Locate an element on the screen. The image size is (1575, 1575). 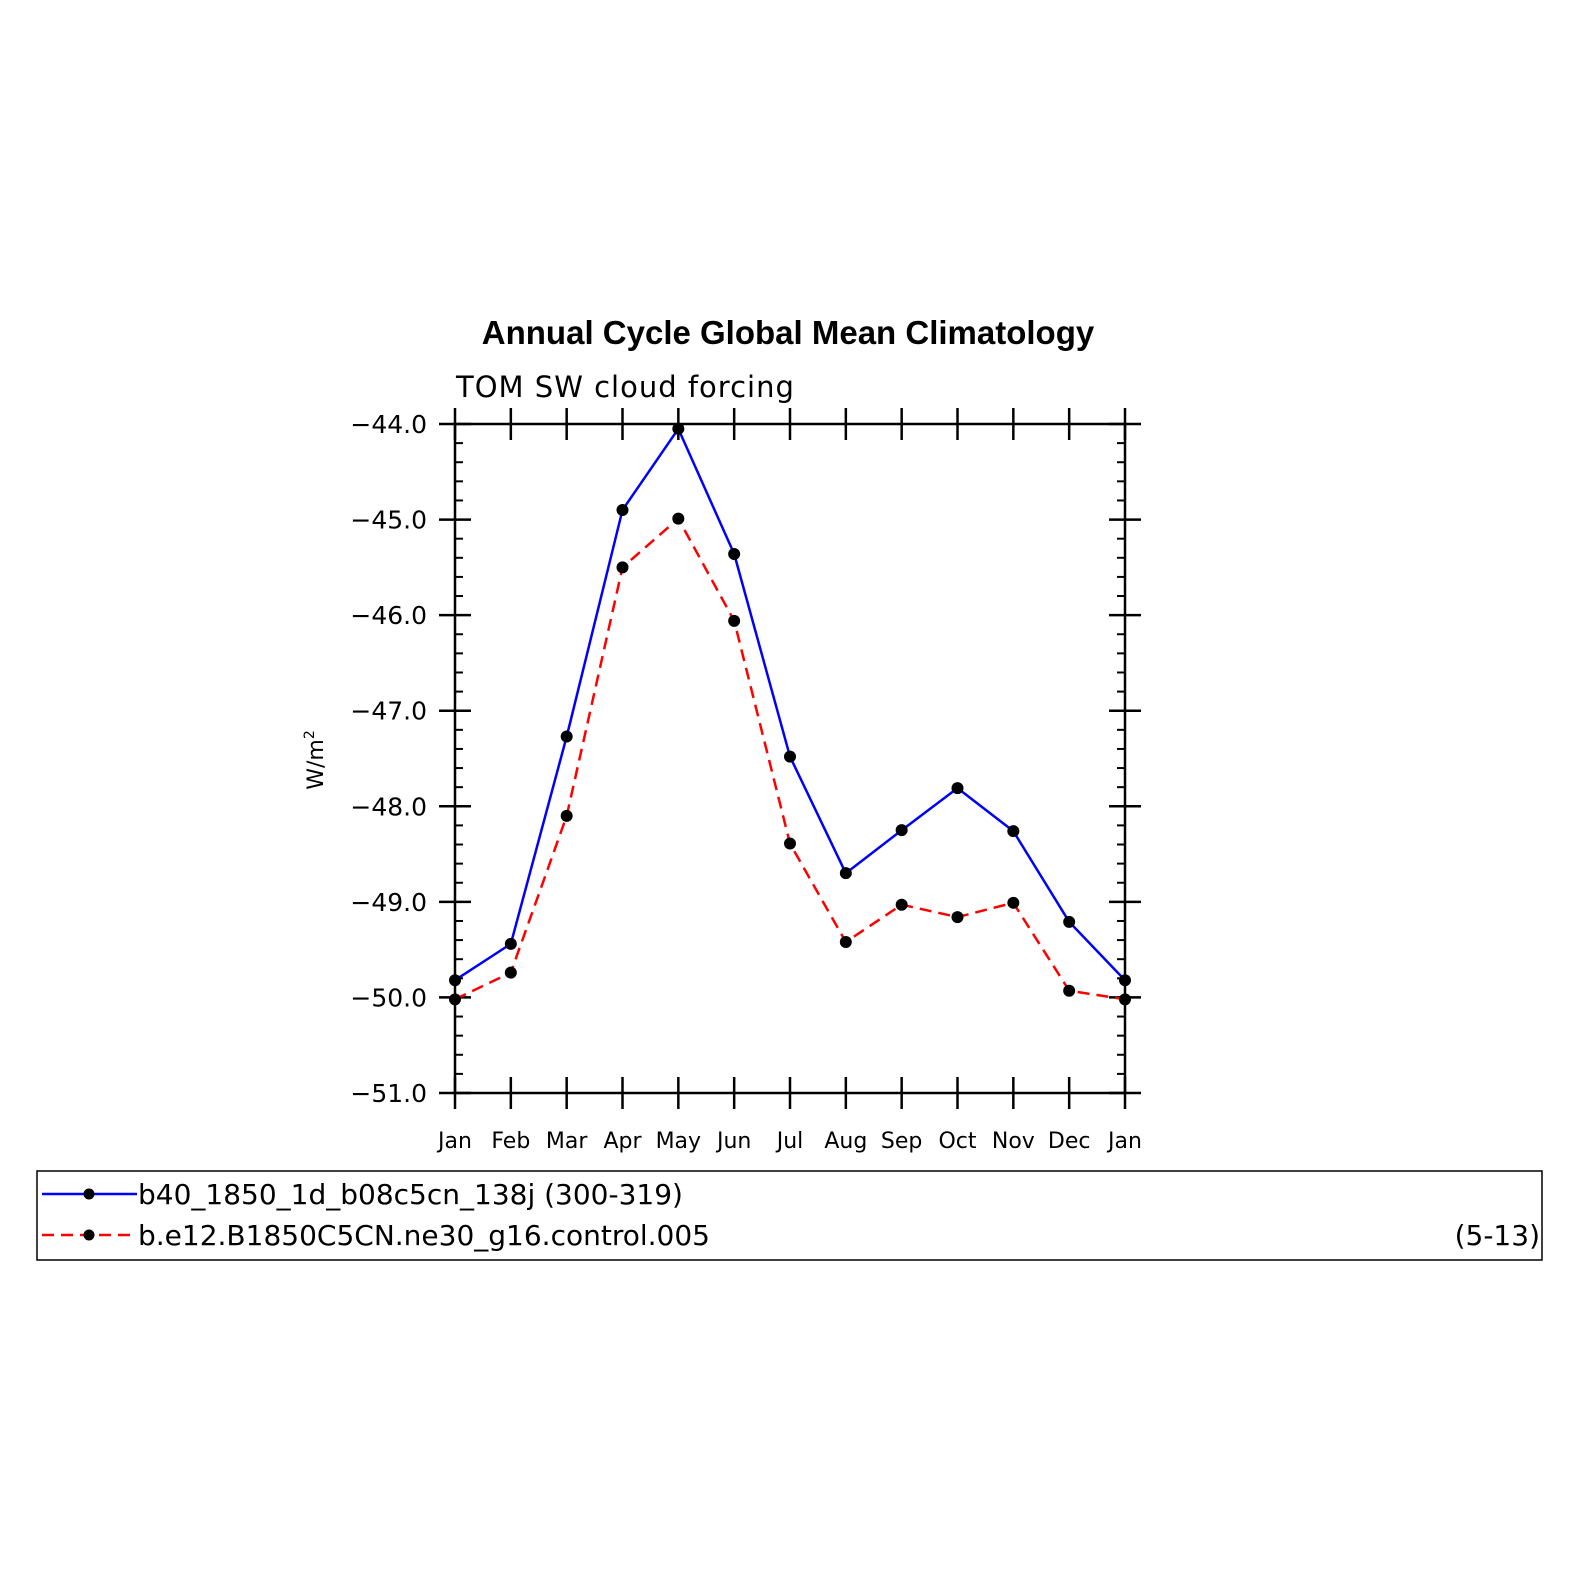
y-axis-label-superscript: 2 is located at coordinates (310, 734).